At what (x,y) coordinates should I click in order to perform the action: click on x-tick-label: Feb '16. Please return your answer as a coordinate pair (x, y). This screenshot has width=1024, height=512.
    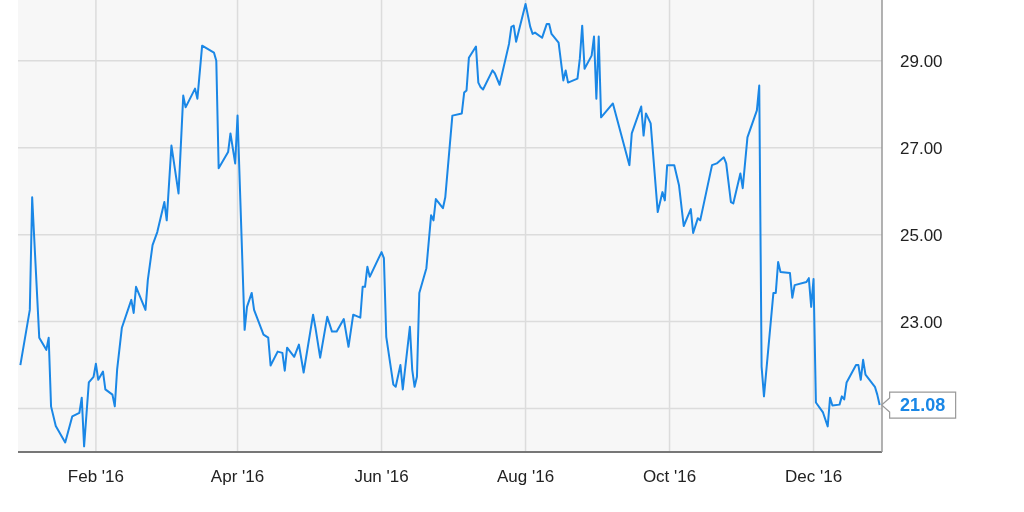
    Looking at the image, I should click on (95, 477).